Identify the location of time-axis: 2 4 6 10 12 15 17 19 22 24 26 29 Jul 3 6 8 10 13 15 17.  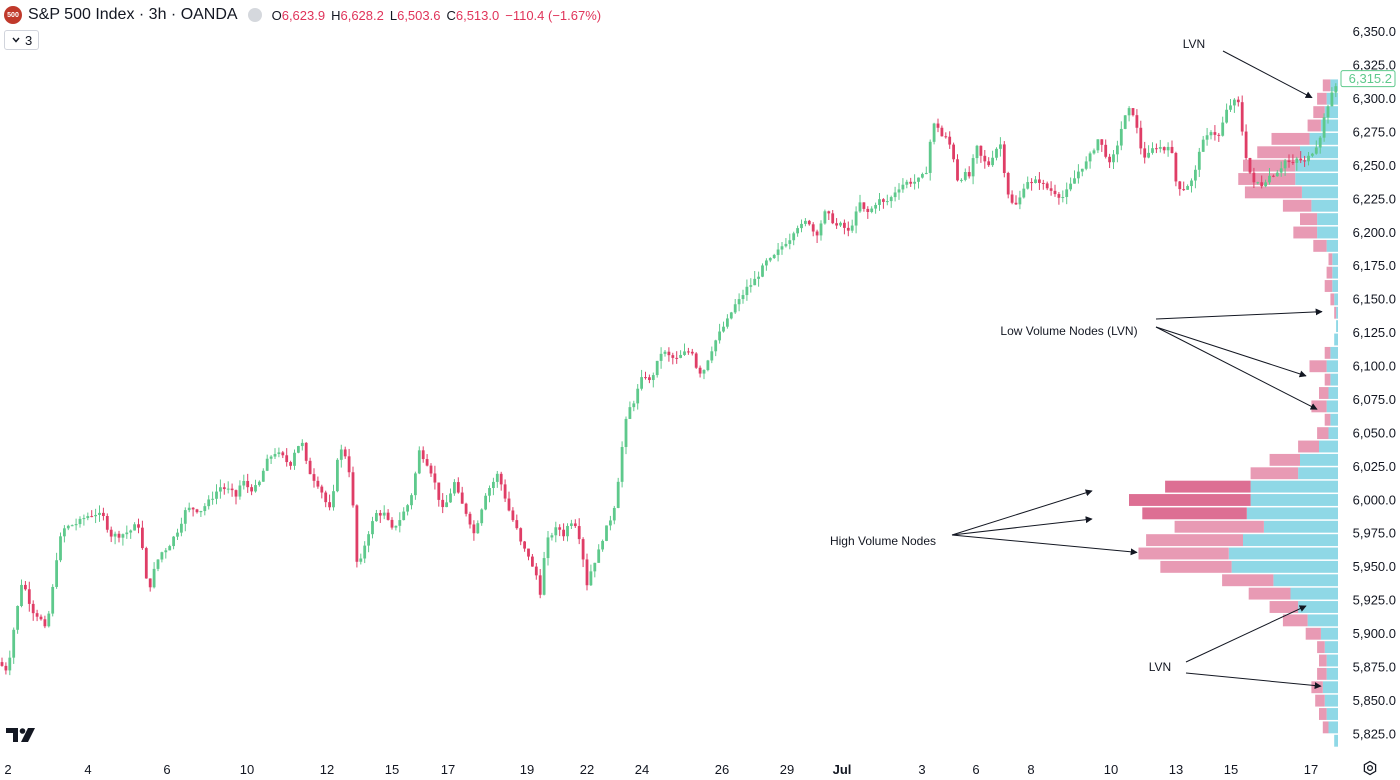
(661, 769).